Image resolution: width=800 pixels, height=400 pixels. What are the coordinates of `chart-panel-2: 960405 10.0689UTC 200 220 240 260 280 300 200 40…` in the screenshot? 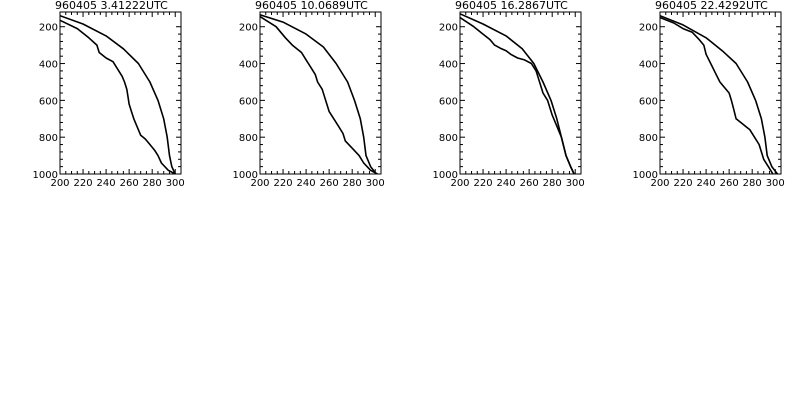 It's located at (309, 94).